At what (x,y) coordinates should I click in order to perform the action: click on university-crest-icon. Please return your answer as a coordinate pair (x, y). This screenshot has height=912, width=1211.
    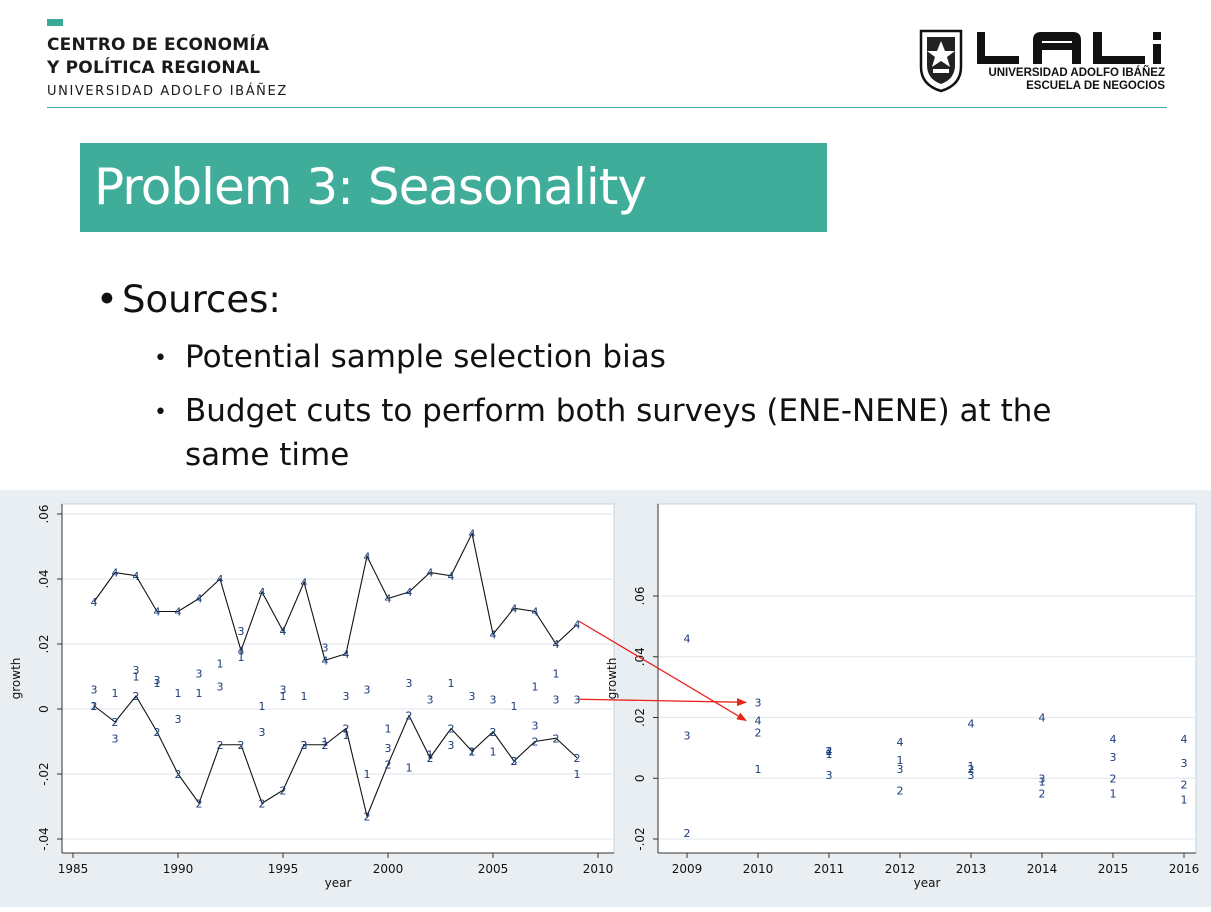
    Looking at the image, I should click on (941, 61).